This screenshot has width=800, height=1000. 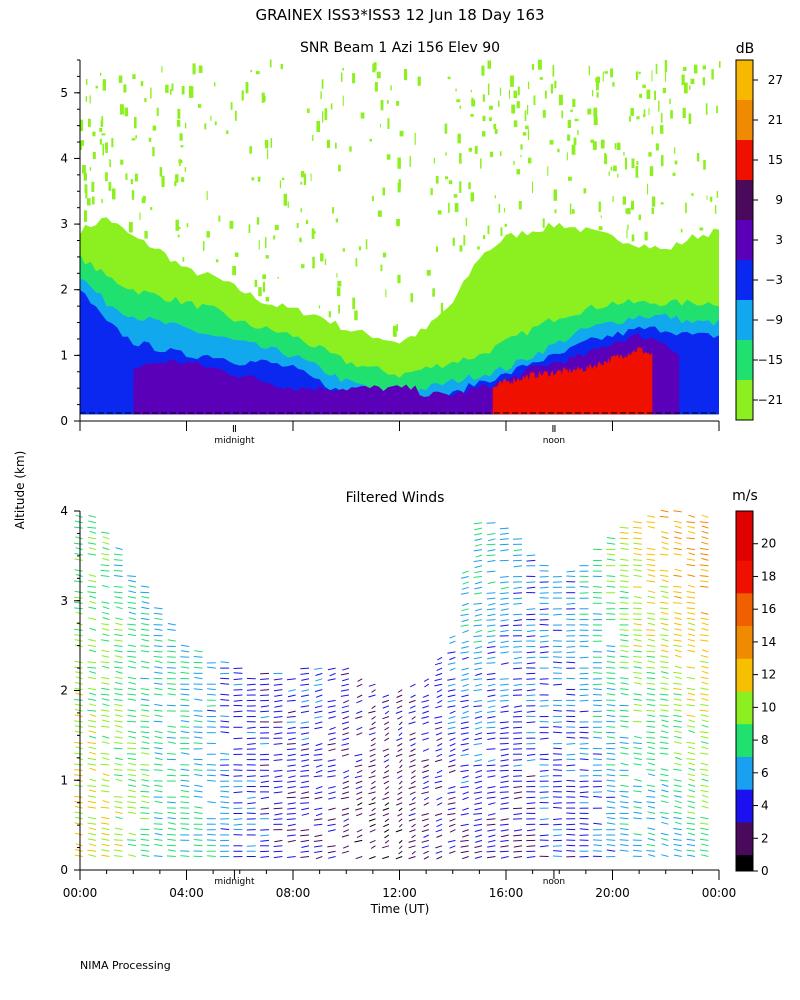 What do you see at coordinates (774, 280) in the screenshot?
I see `snr-colorbar-tick-label: −3` at bounding box center [774, 280].